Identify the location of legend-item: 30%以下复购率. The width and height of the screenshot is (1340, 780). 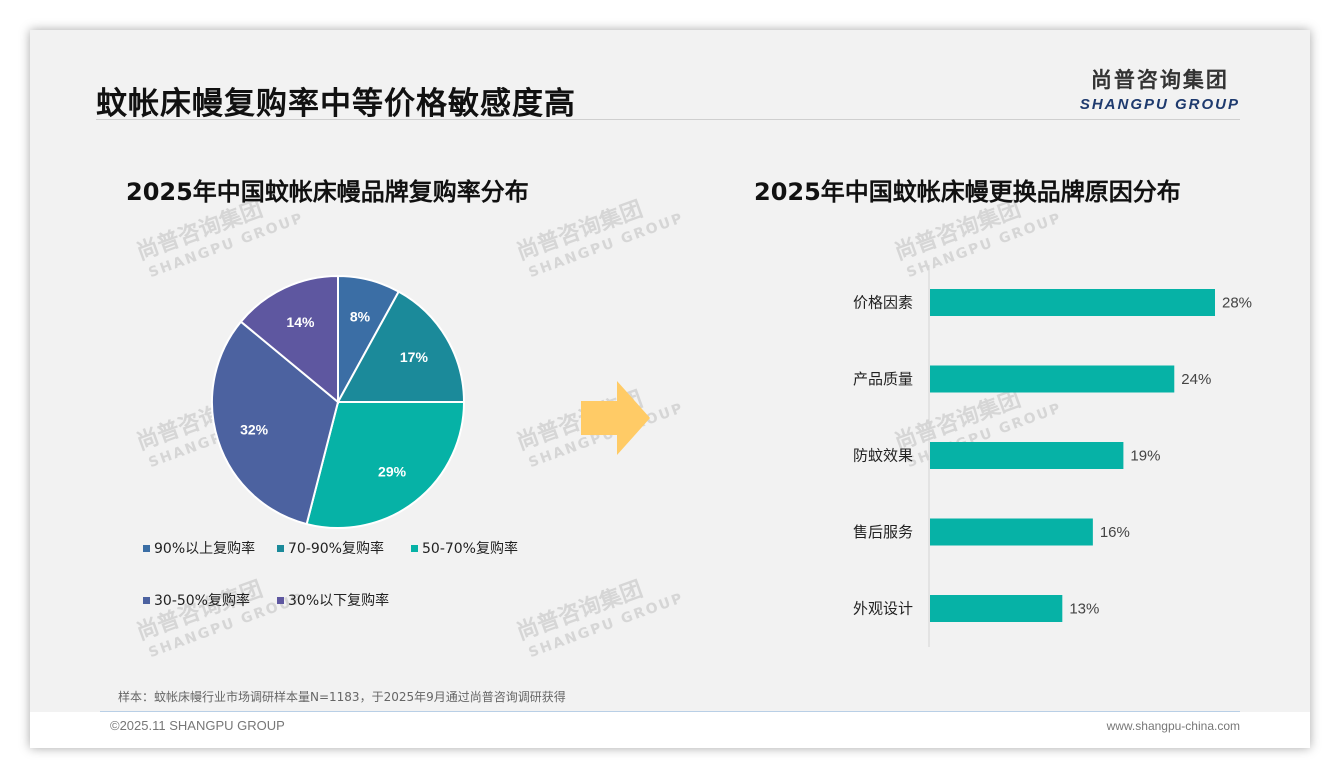
(333, 600).